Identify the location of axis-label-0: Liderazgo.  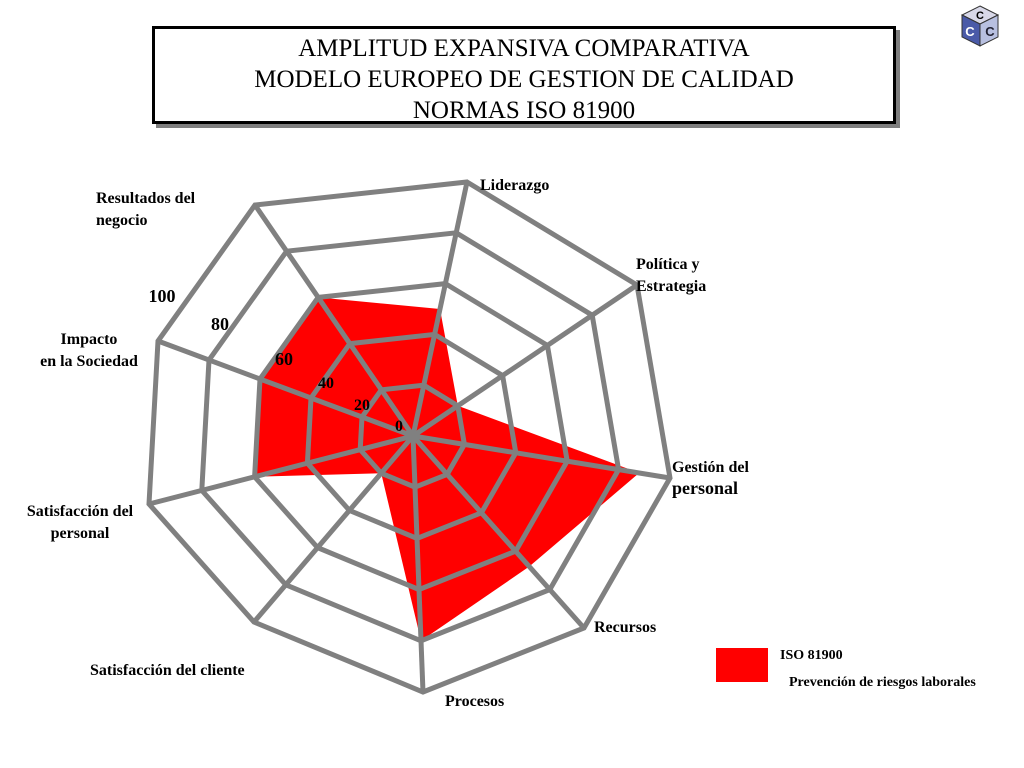
(514, 185).